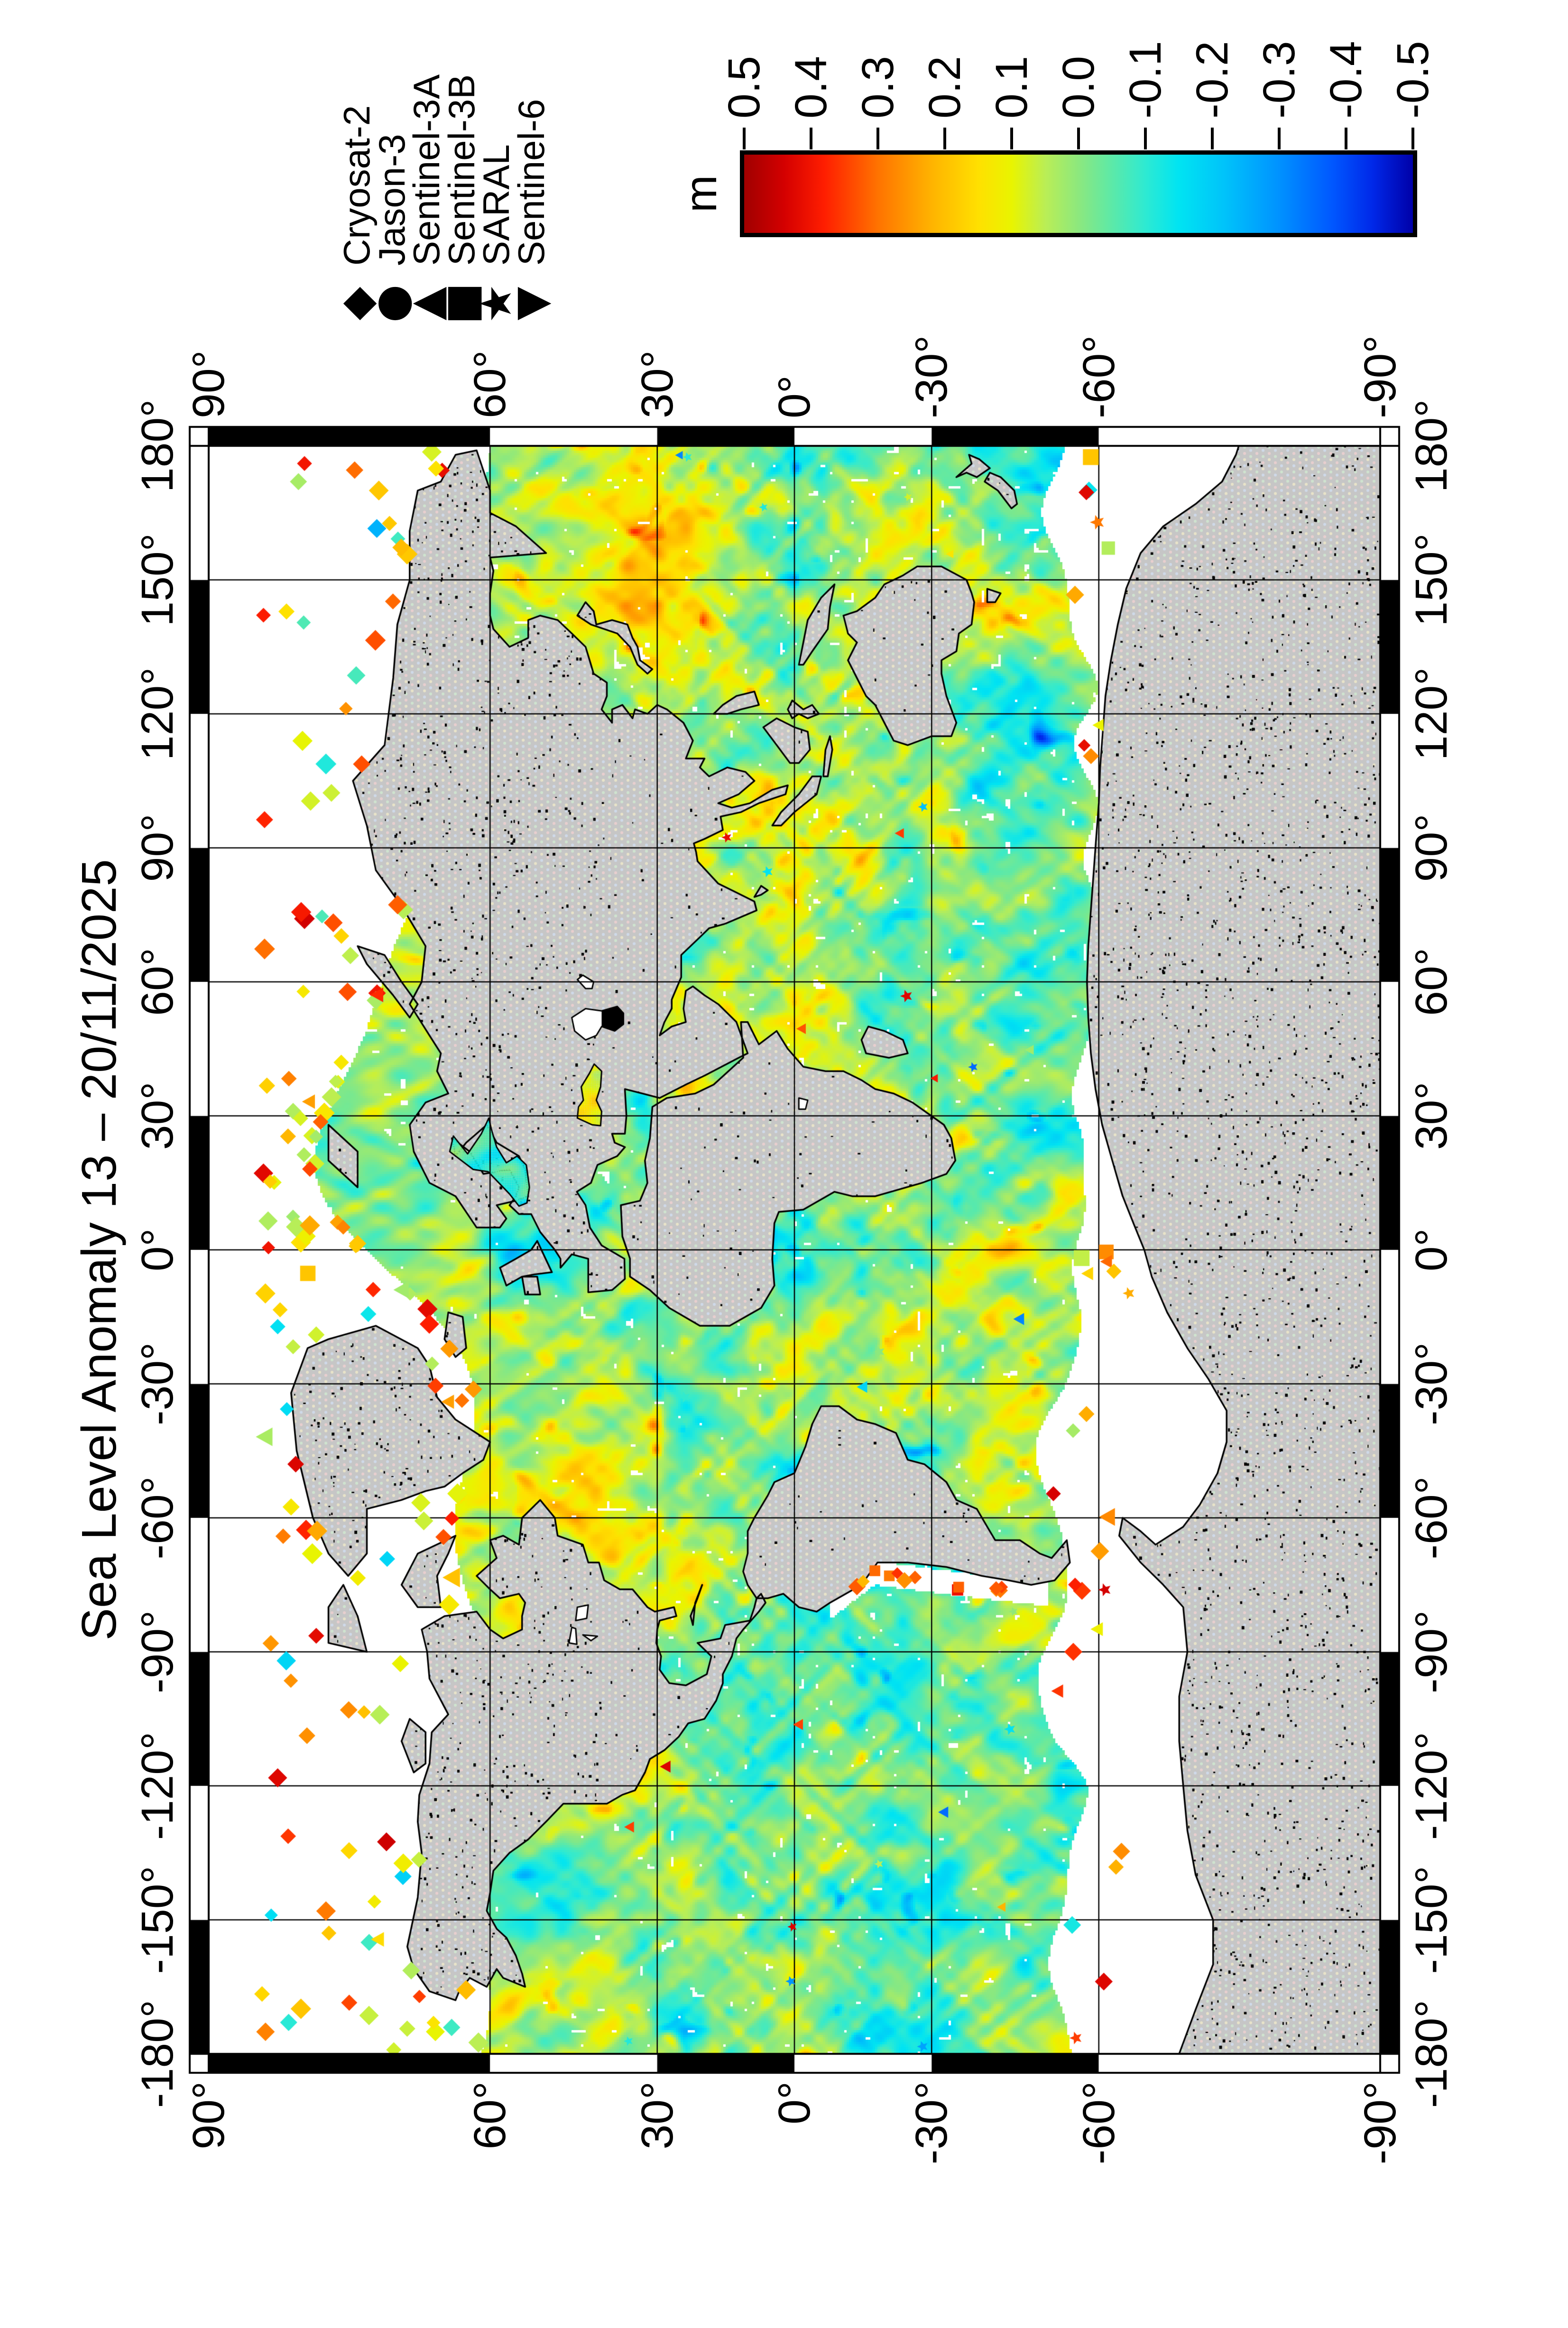  What do you see at coordinates (811, 87) in the screenshot?
I see `colorbar-tick-label: 0.4` at bounding box center [811, 87].